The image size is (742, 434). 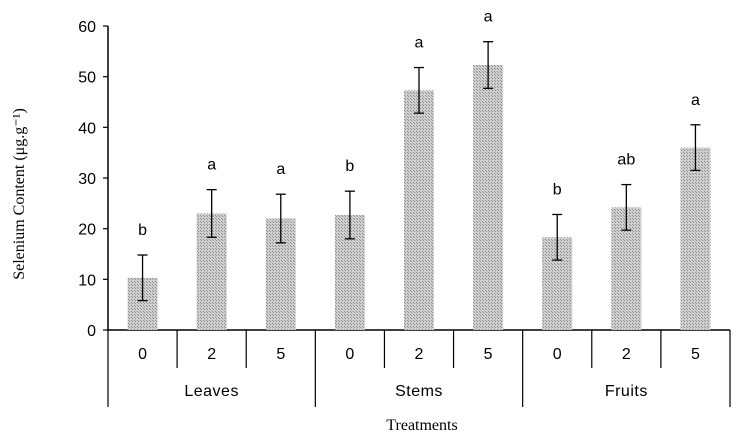 What do you see at coordinates (626, 391) in the screenshot?
I see `group-label: Fruits` at bounding box center [626, 391].